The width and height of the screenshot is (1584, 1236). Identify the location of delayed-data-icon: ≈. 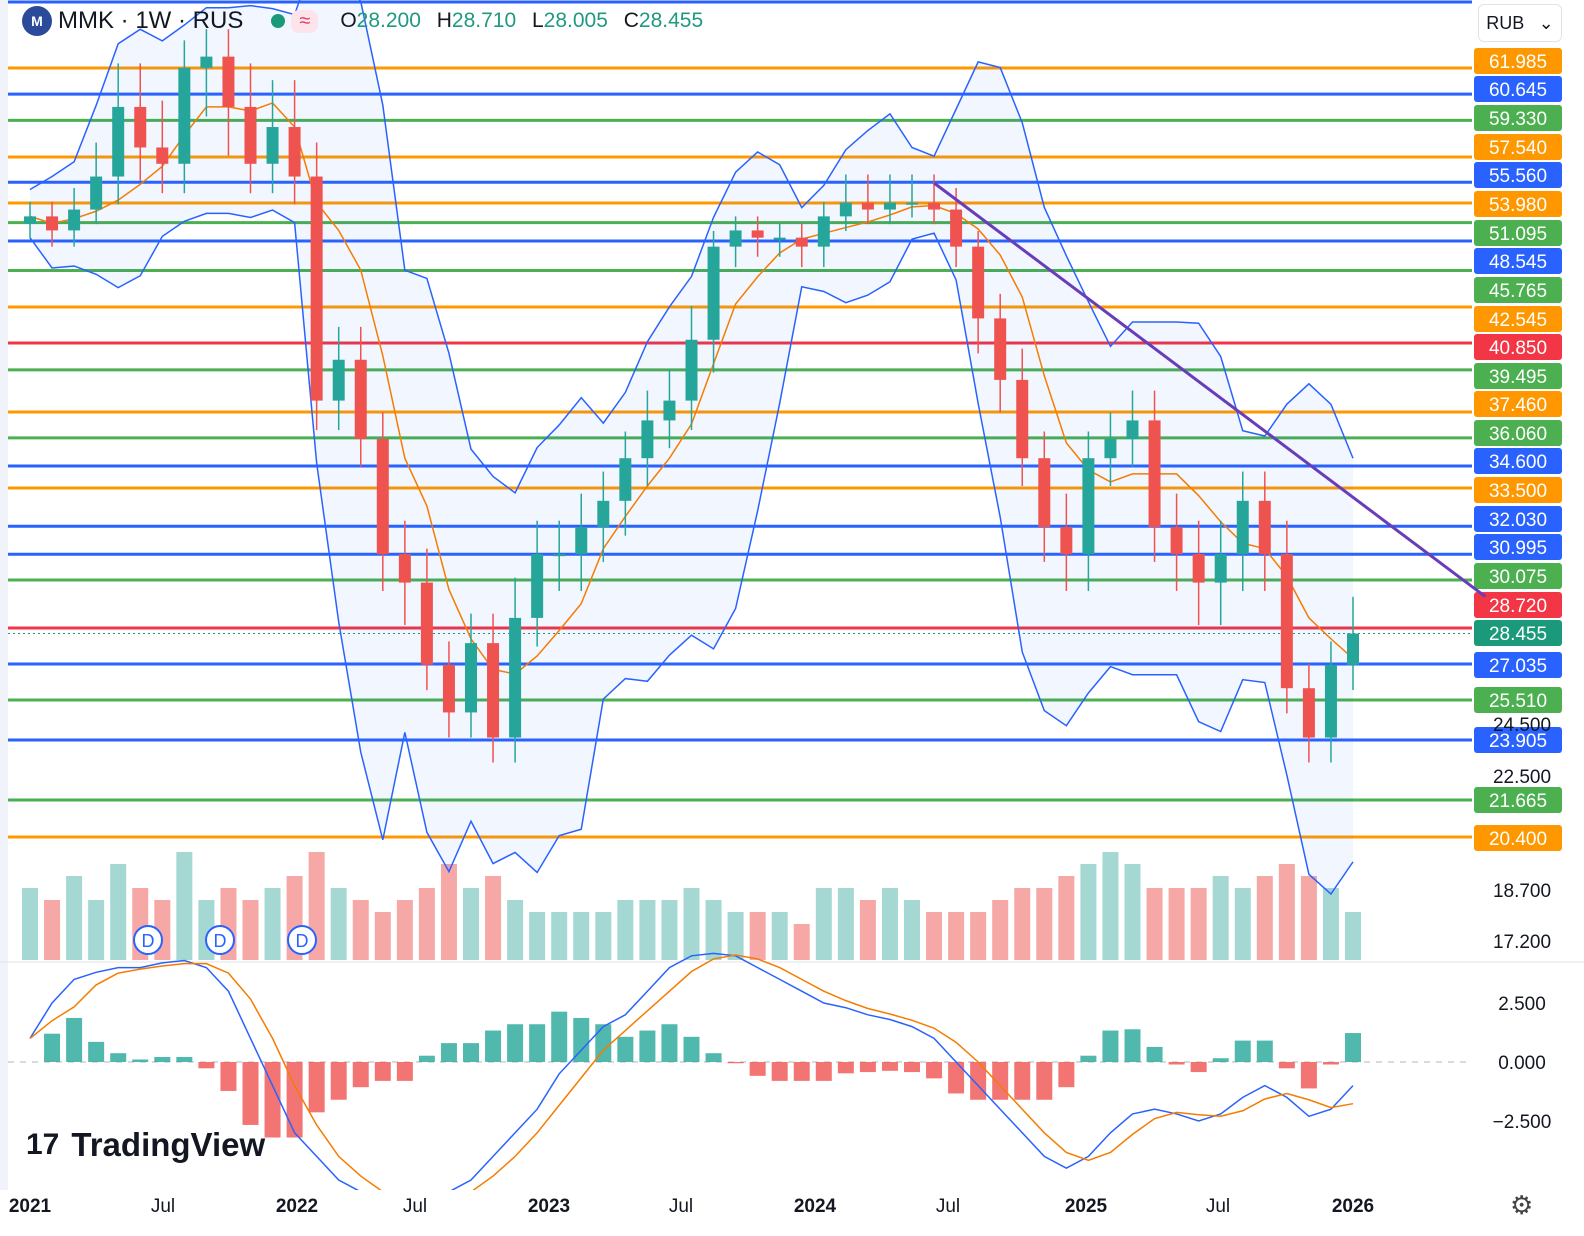
(305, 21).